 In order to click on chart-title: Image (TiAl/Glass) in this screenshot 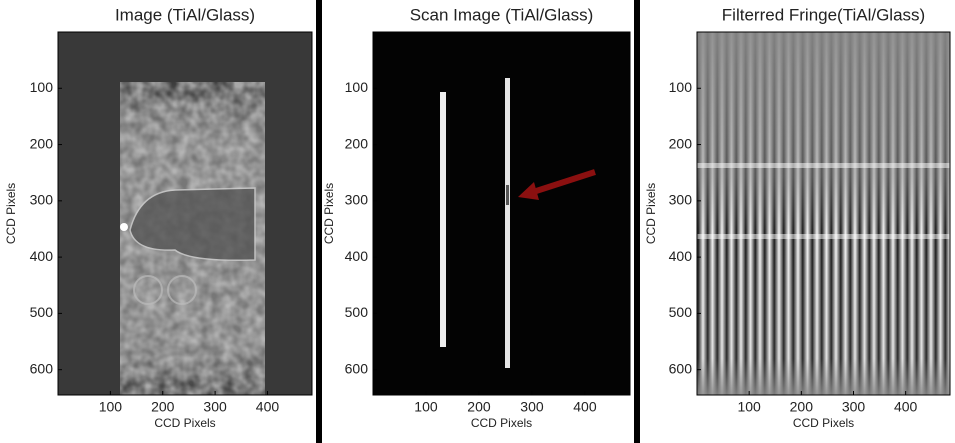, I will do `click(185, 14)`.